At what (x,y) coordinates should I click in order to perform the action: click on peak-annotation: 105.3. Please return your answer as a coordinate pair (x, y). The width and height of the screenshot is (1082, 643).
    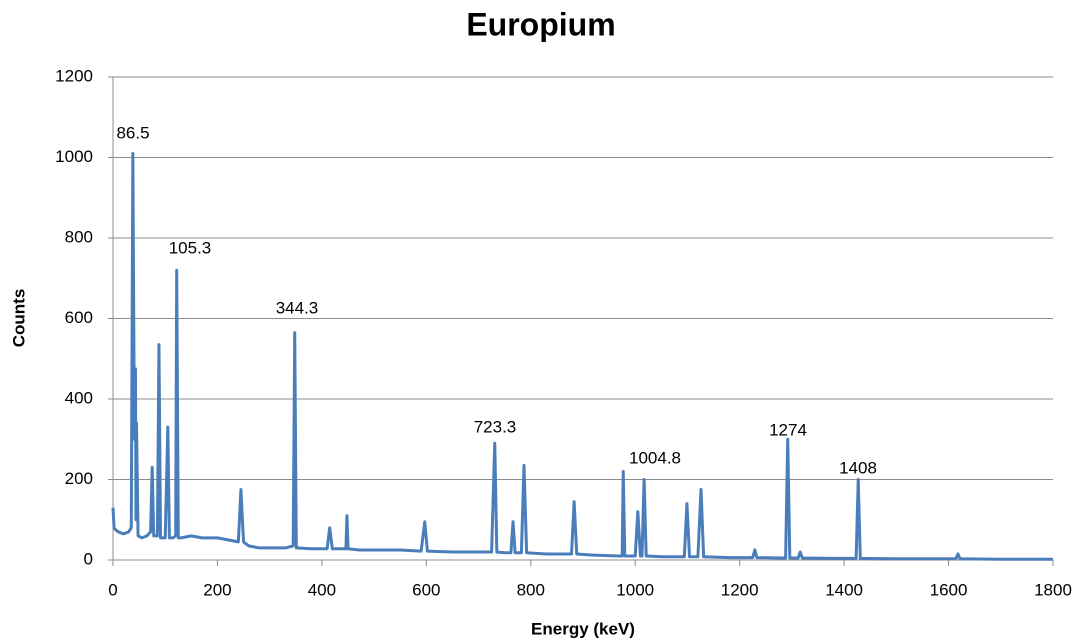
    Looking at the image, I should click on (190, 247).